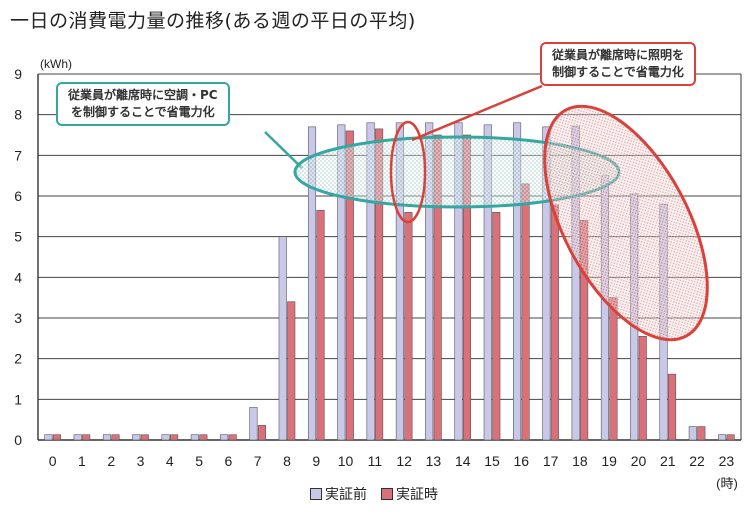 Image resolution: width=749 pixels, height=522 pixels. What do you see at coordinates (165, 437) in the screenshot?
I see `bar-4-before` at bounding box center [165, 437].